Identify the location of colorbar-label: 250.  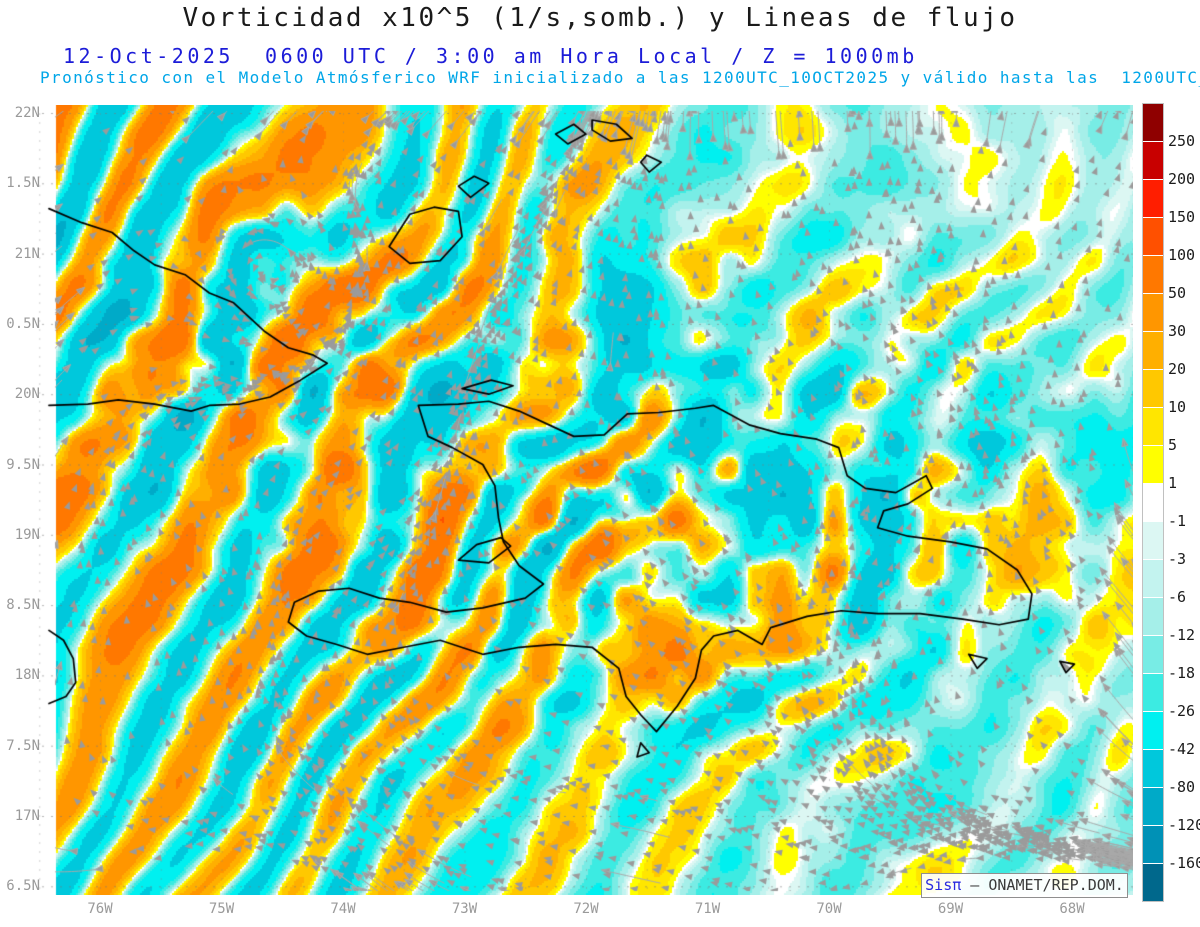
(1182, 141).